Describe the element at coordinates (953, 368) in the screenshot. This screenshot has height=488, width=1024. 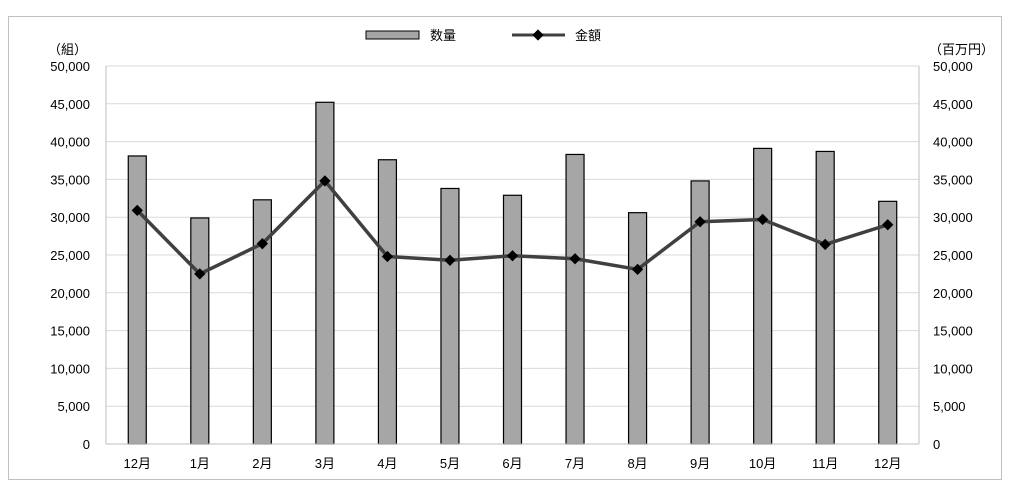
I see `right-tick-label: 10,000` at that location.